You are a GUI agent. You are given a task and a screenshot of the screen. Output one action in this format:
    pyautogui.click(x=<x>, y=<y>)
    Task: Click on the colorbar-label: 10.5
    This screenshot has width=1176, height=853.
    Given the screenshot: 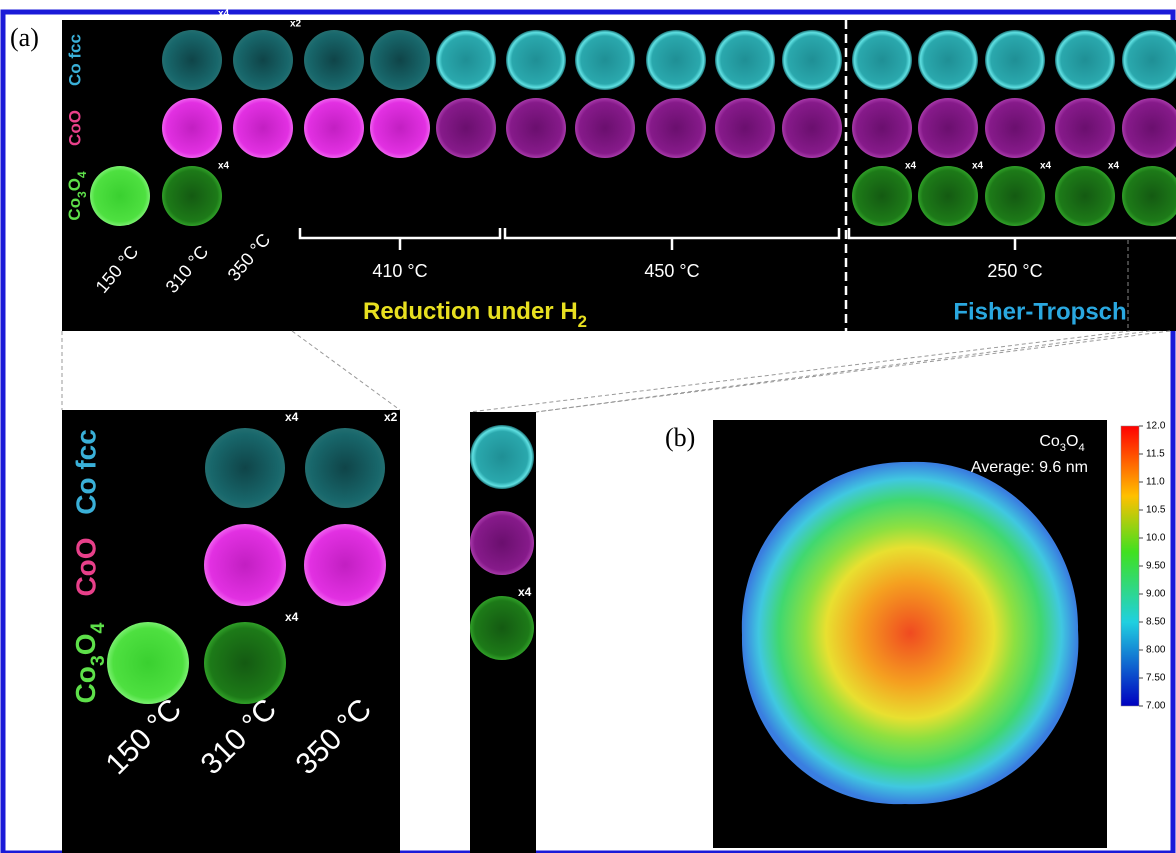 What is the action you would take?
    pyautogui.click(x=1156, y=510)
    